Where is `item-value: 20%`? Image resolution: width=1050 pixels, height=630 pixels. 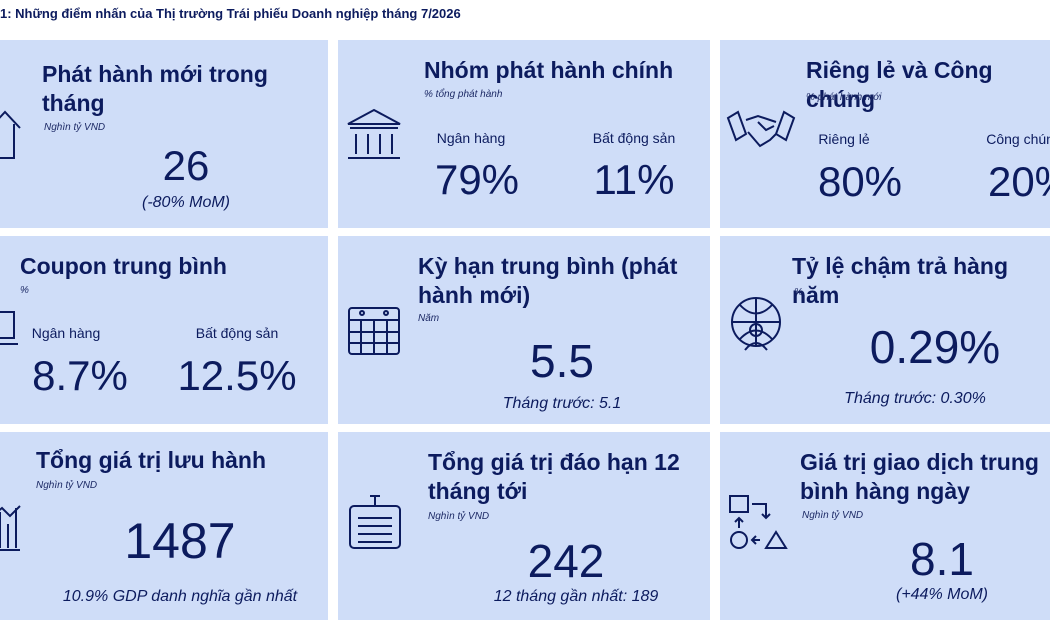 item-value: 20% is located at coordinates (1018, 181).